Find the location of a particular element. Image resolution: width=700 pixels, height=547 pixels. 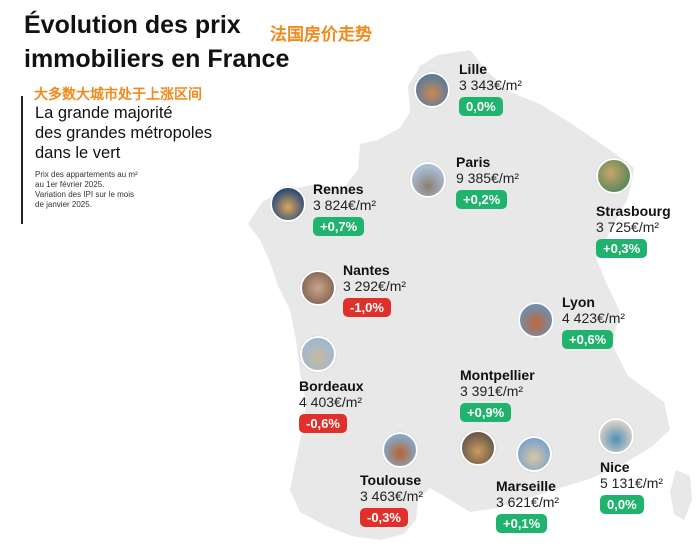

city-name: Lyon is located at coordinates (578, 302).